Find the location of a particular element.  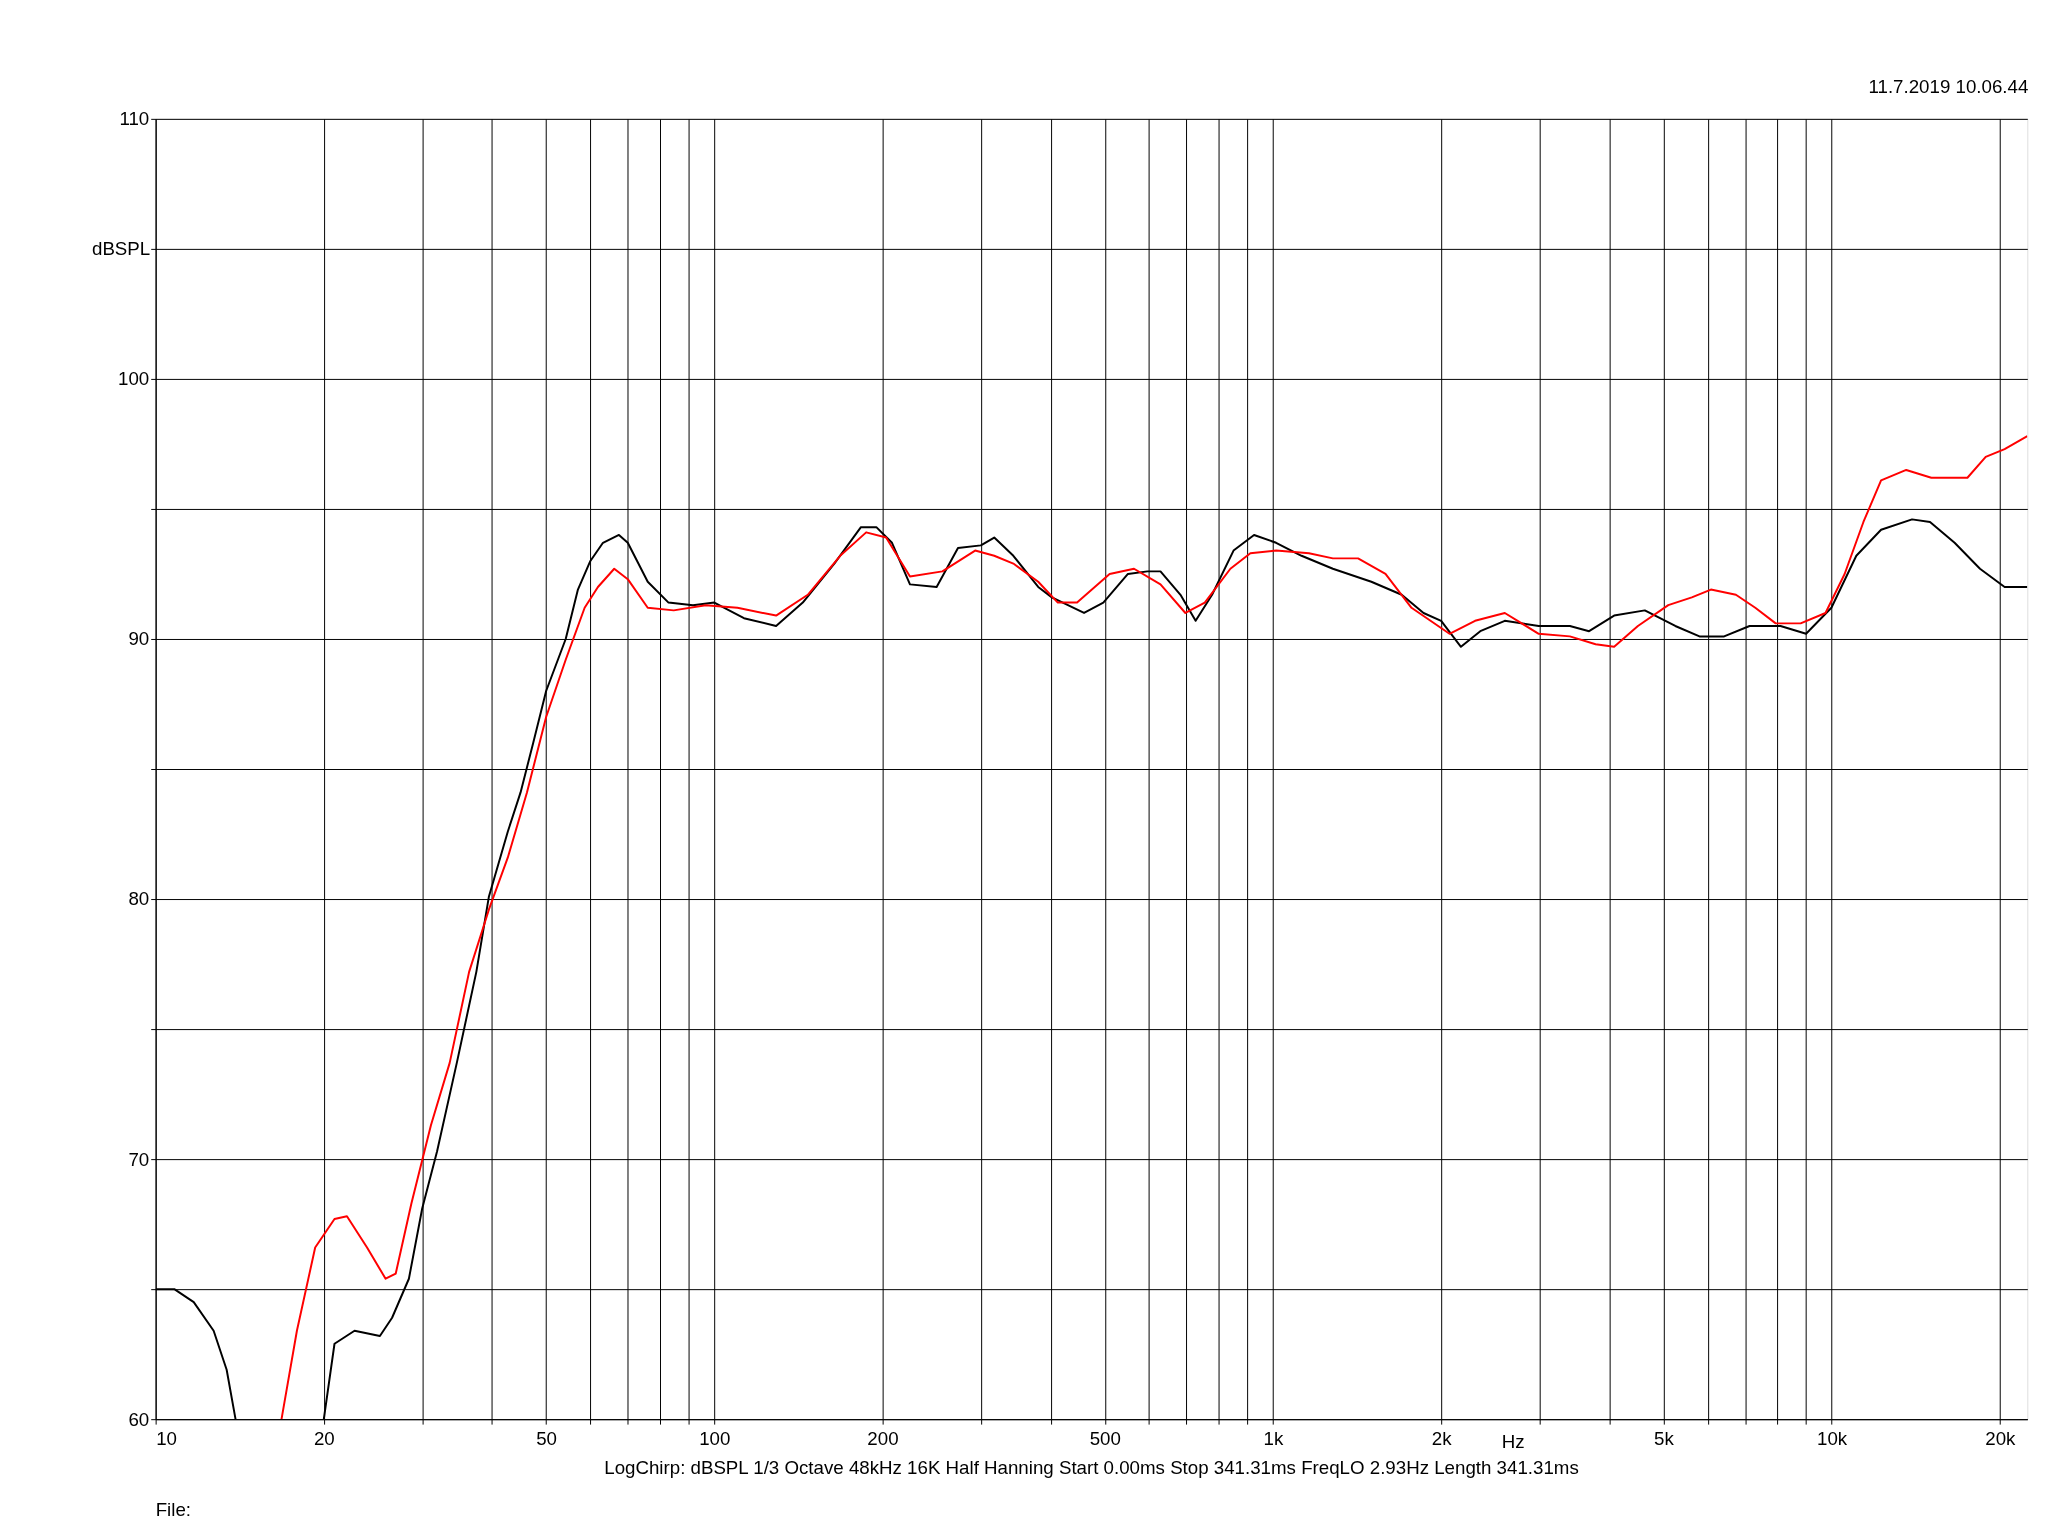

y-tick-label: 80 is located at coordinates (139, 899).